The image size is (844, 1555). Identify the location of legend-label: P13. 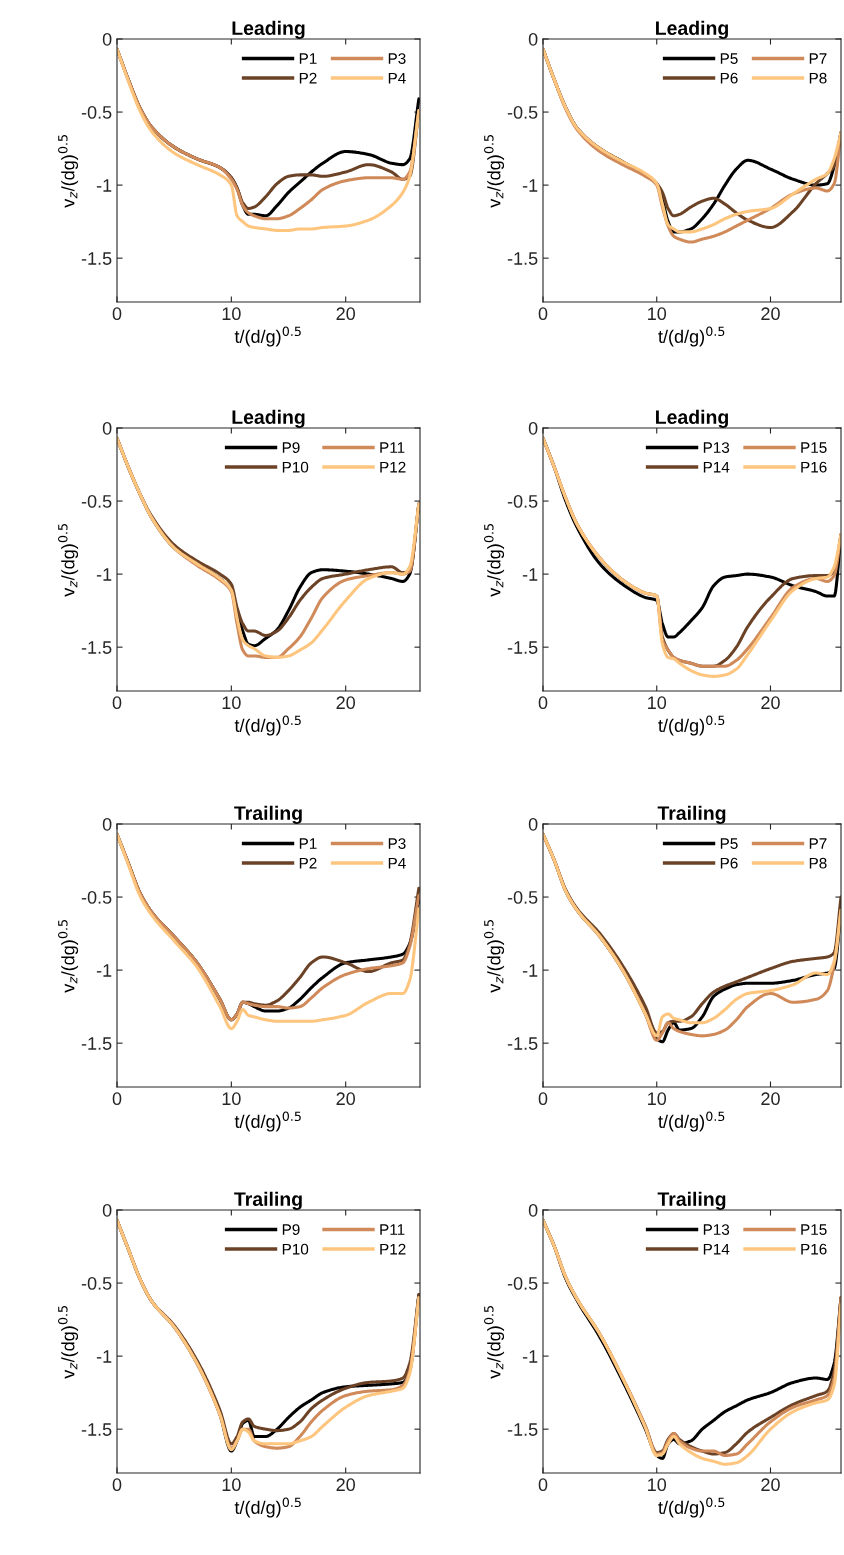
(716, 1229).